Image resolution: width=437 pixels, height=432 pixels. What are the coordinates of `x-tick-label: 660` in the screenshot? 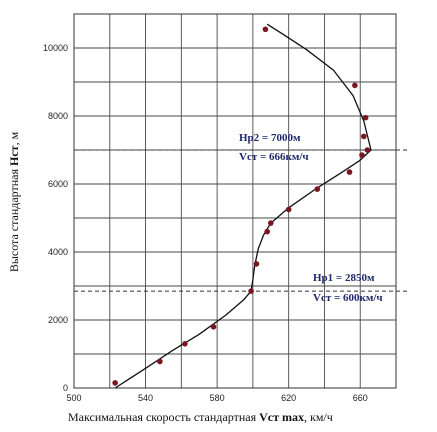 It's located at (360, 398).